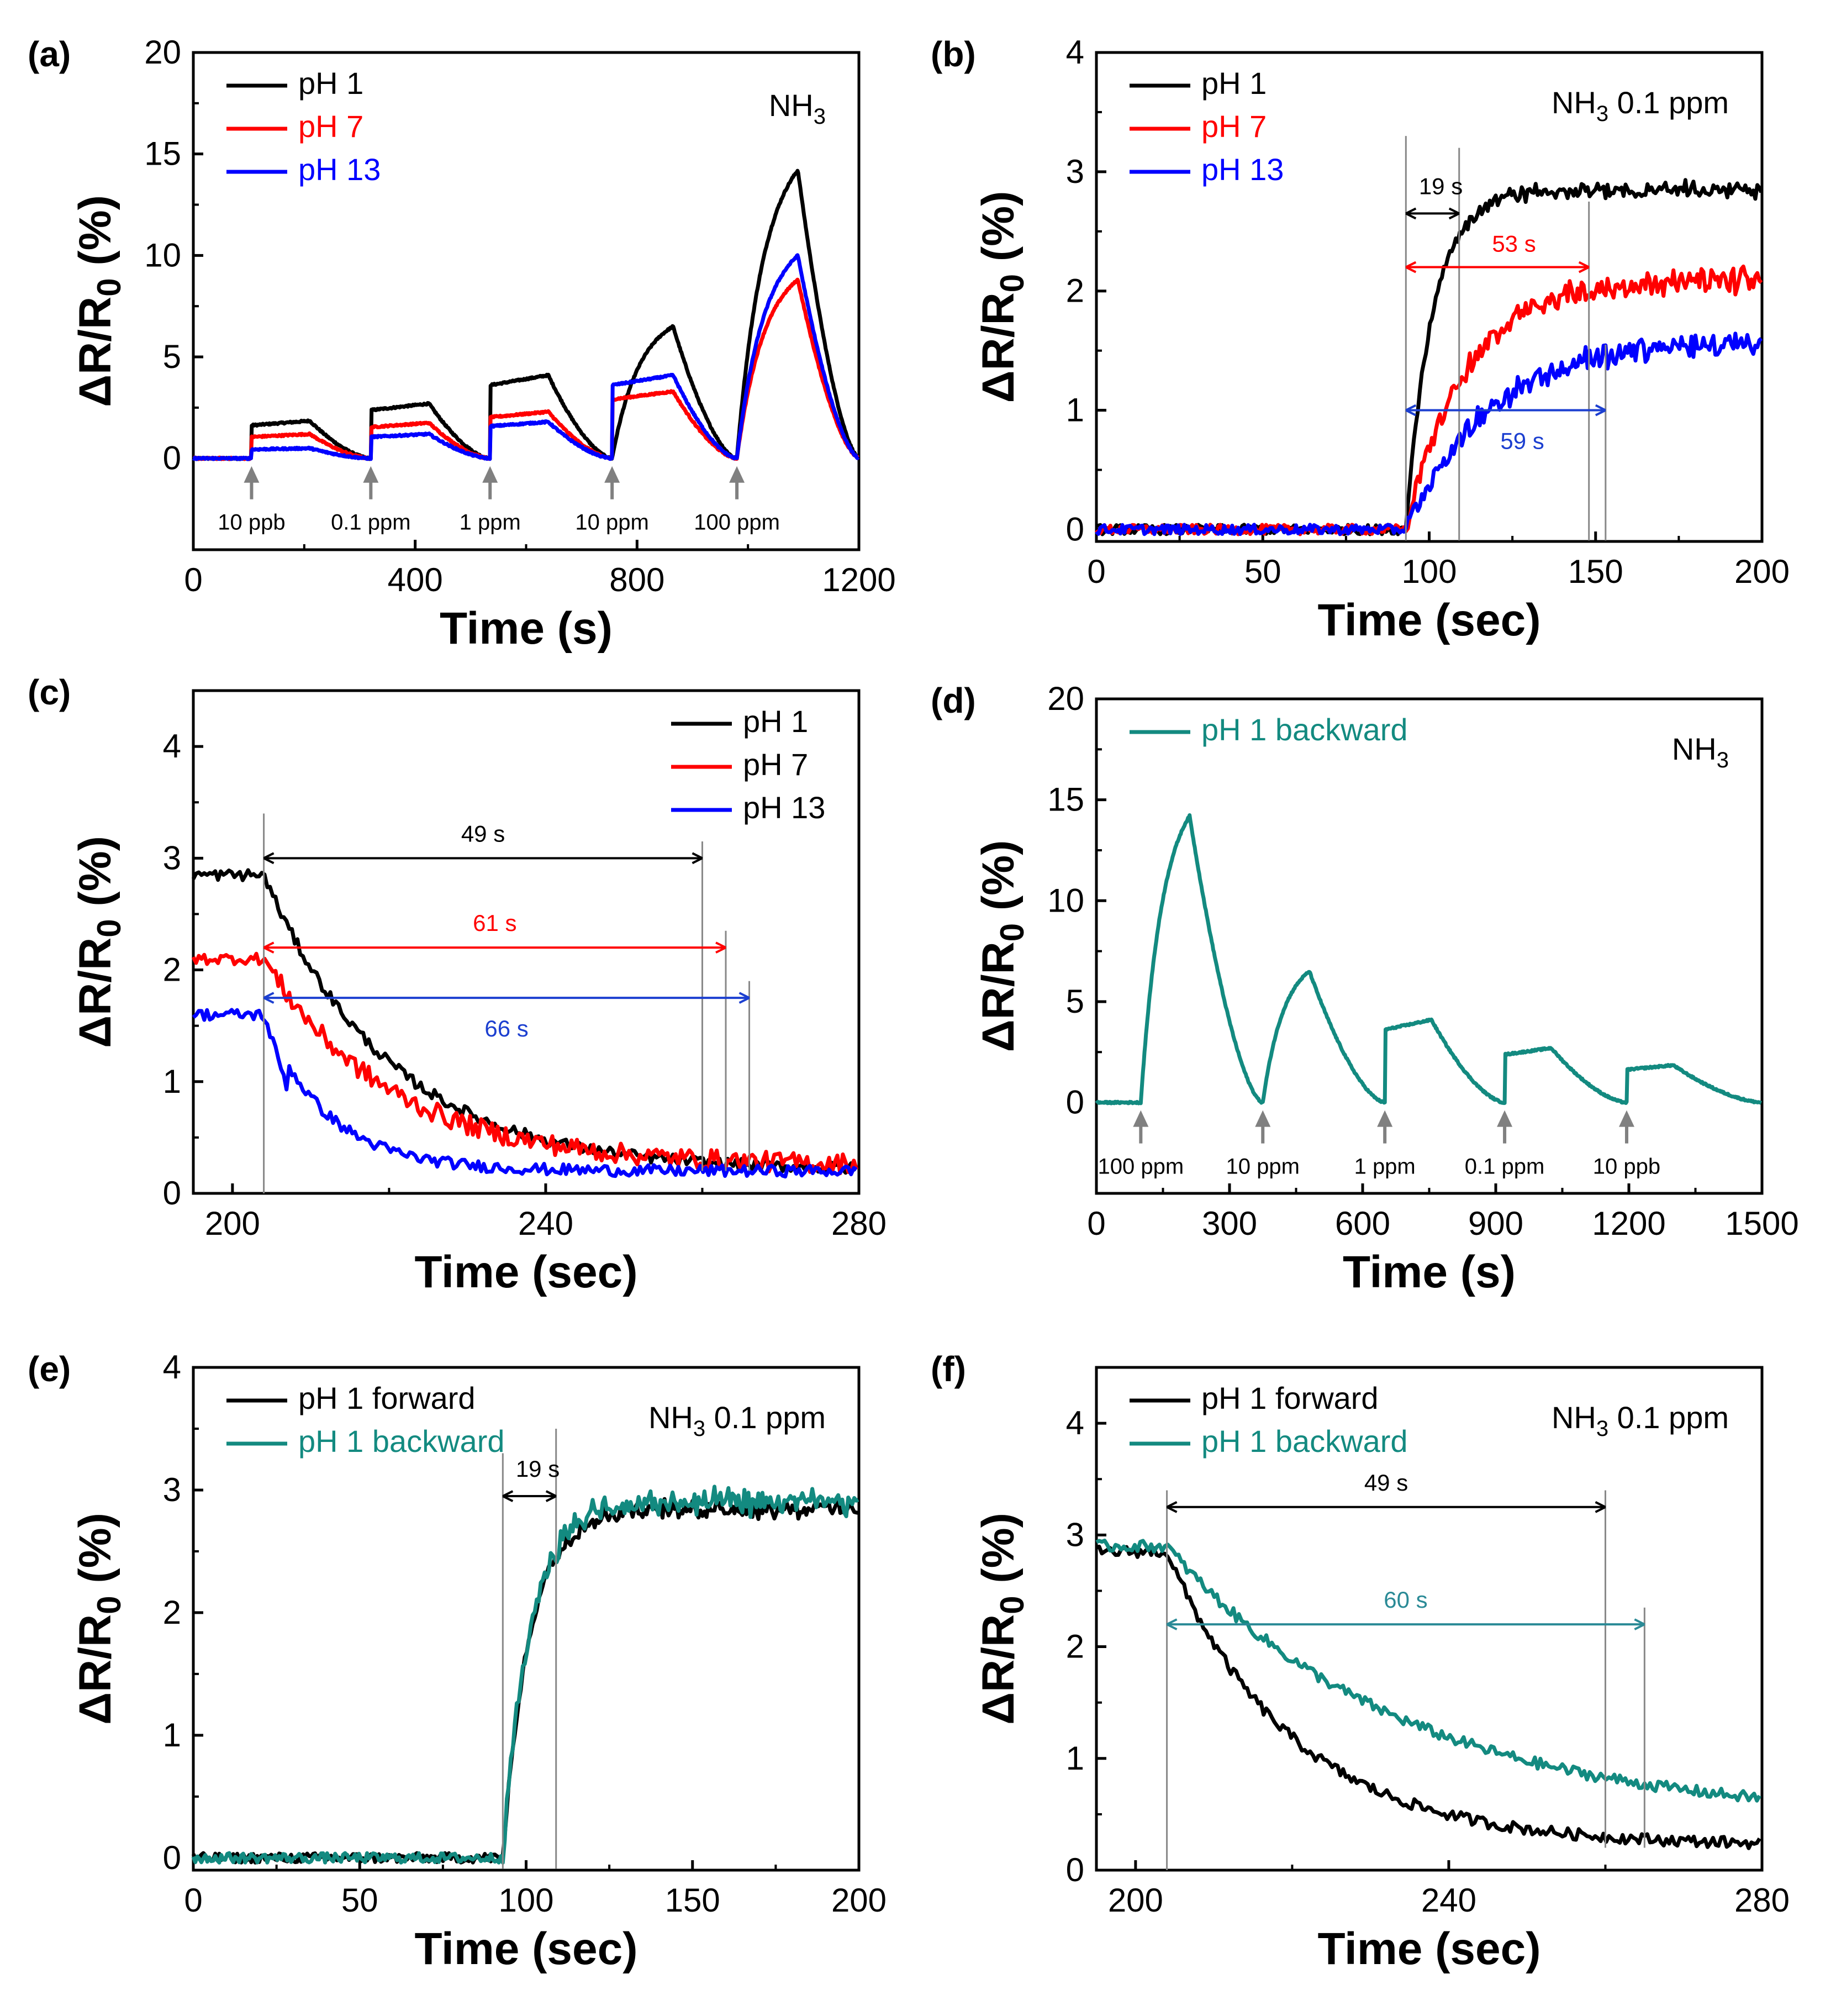 The height and width of the screenshot is (2016, 1836). I want to click on exposure-marker: 10 ppb, so click(252, 500).